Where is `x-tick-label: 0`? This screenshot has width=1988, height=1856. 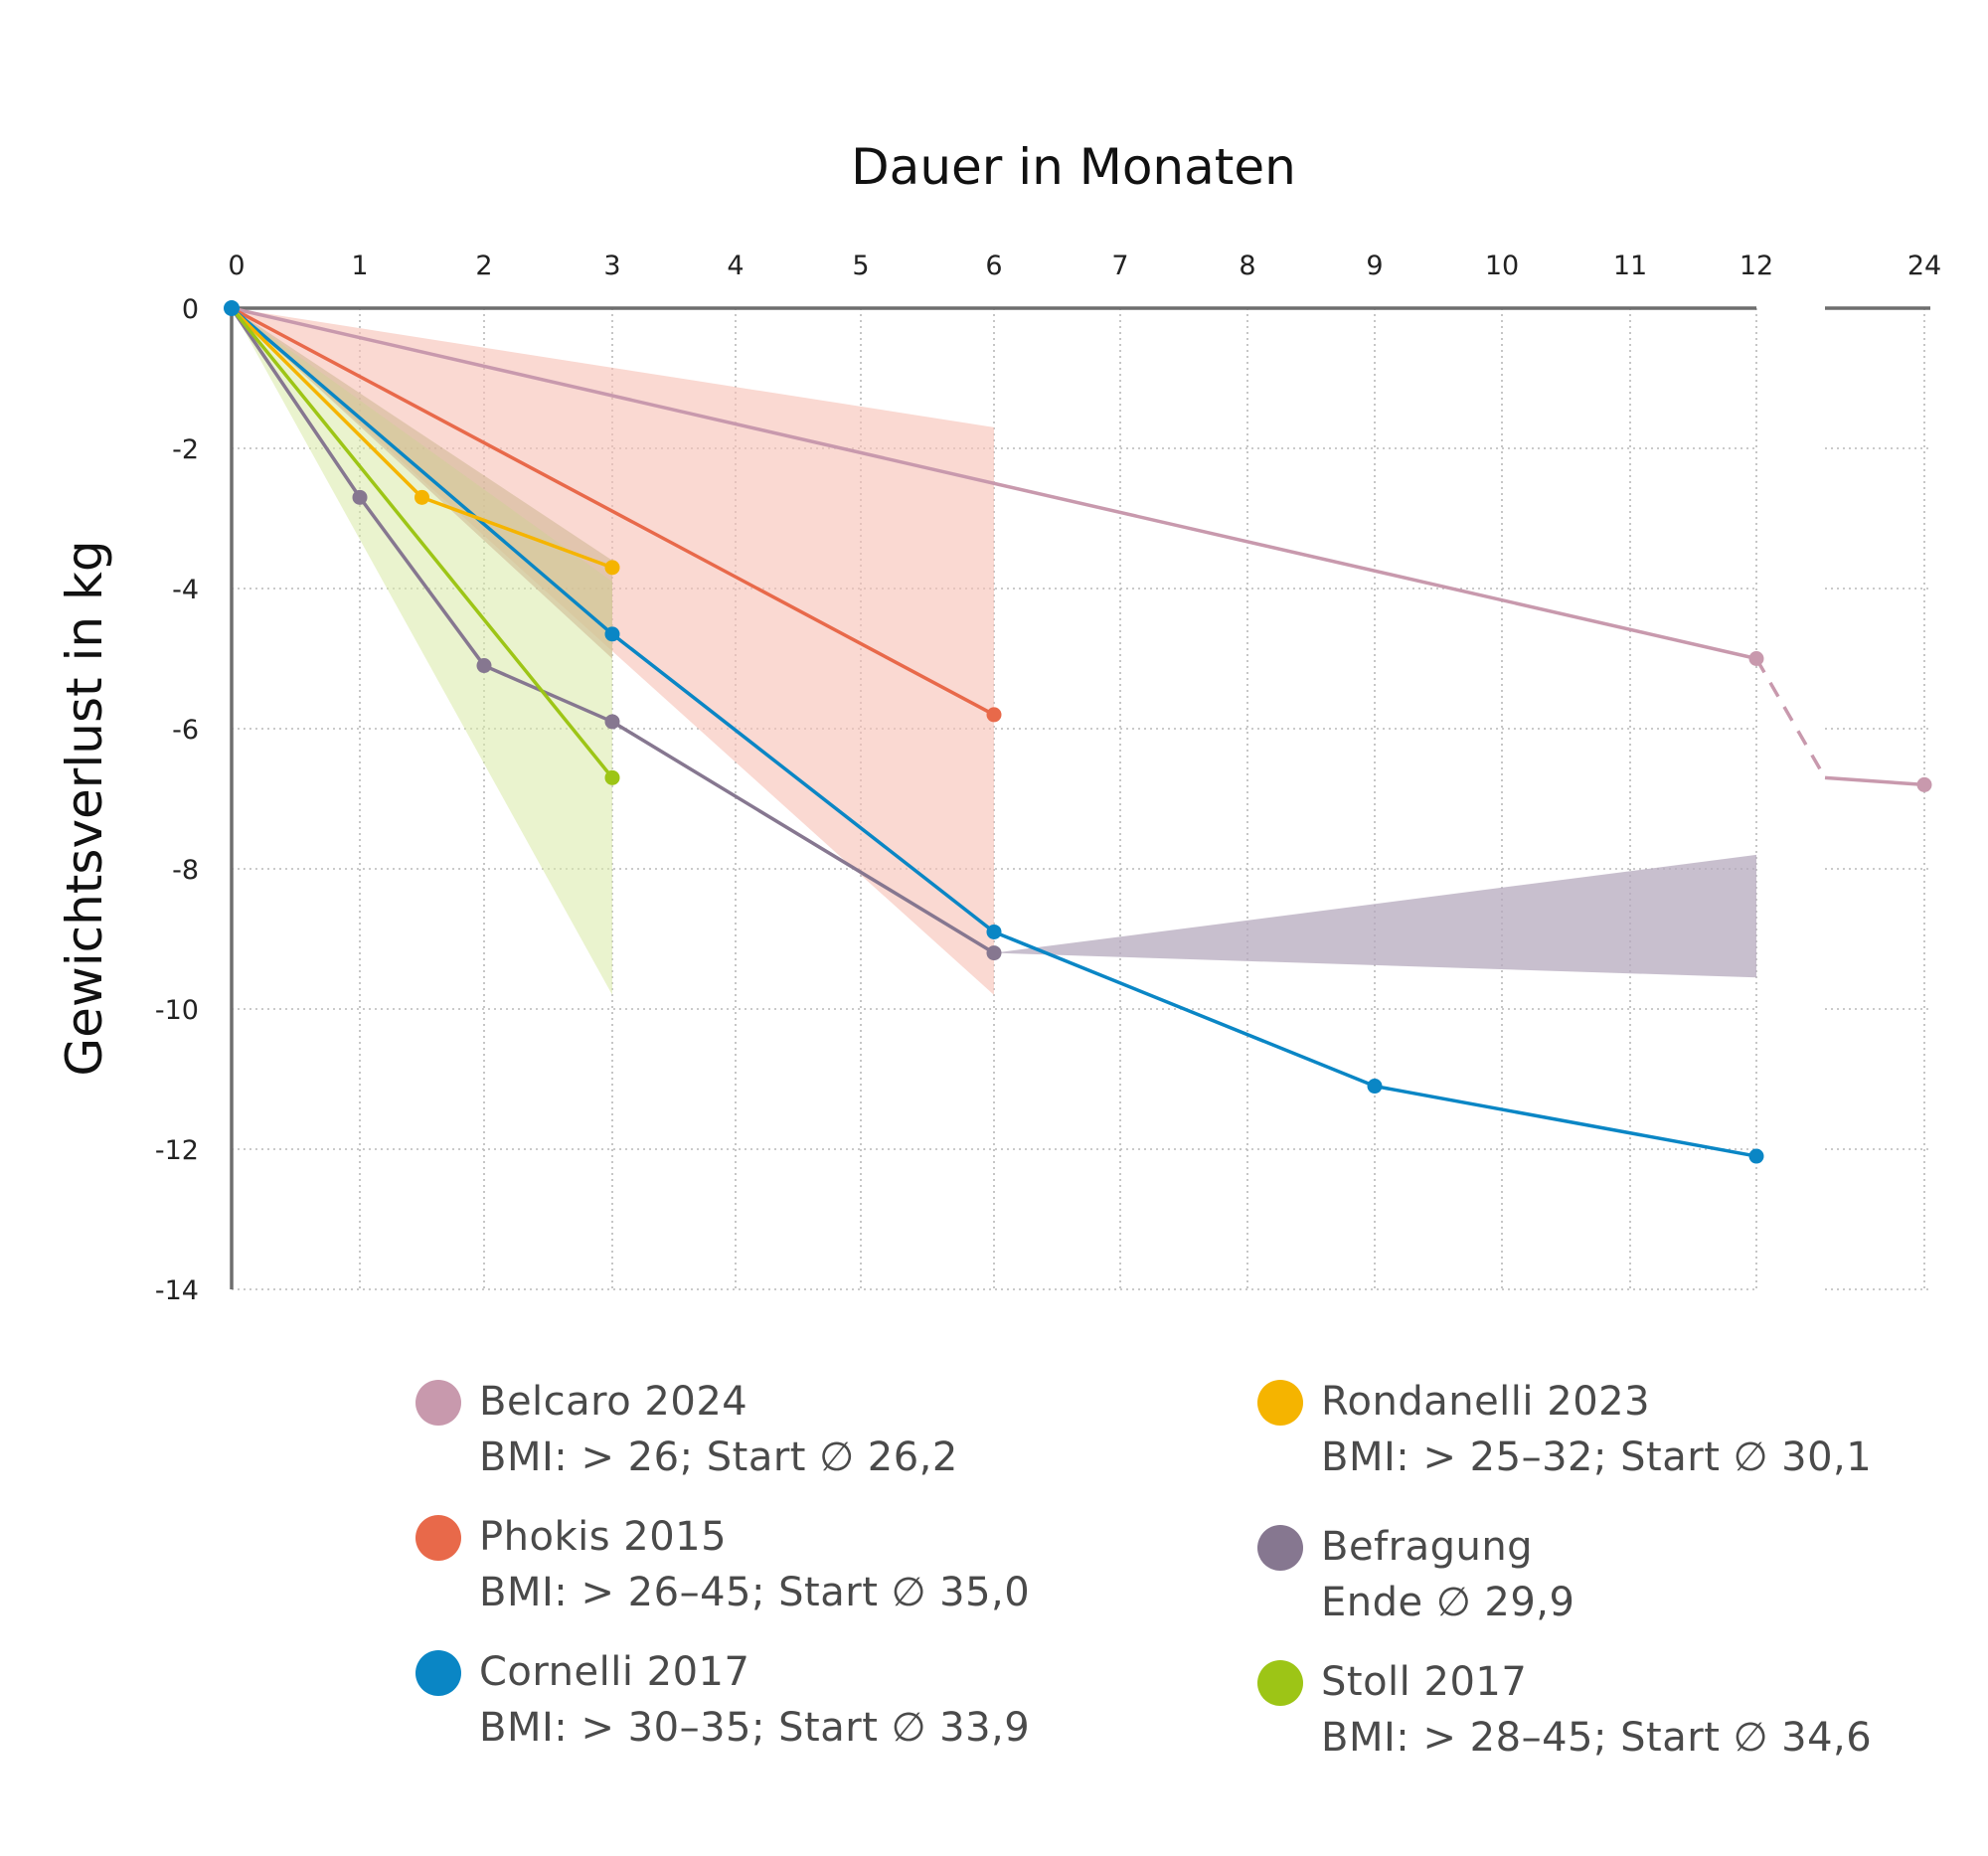
x-tick-label: 0 is located at coordinates (236, 266).